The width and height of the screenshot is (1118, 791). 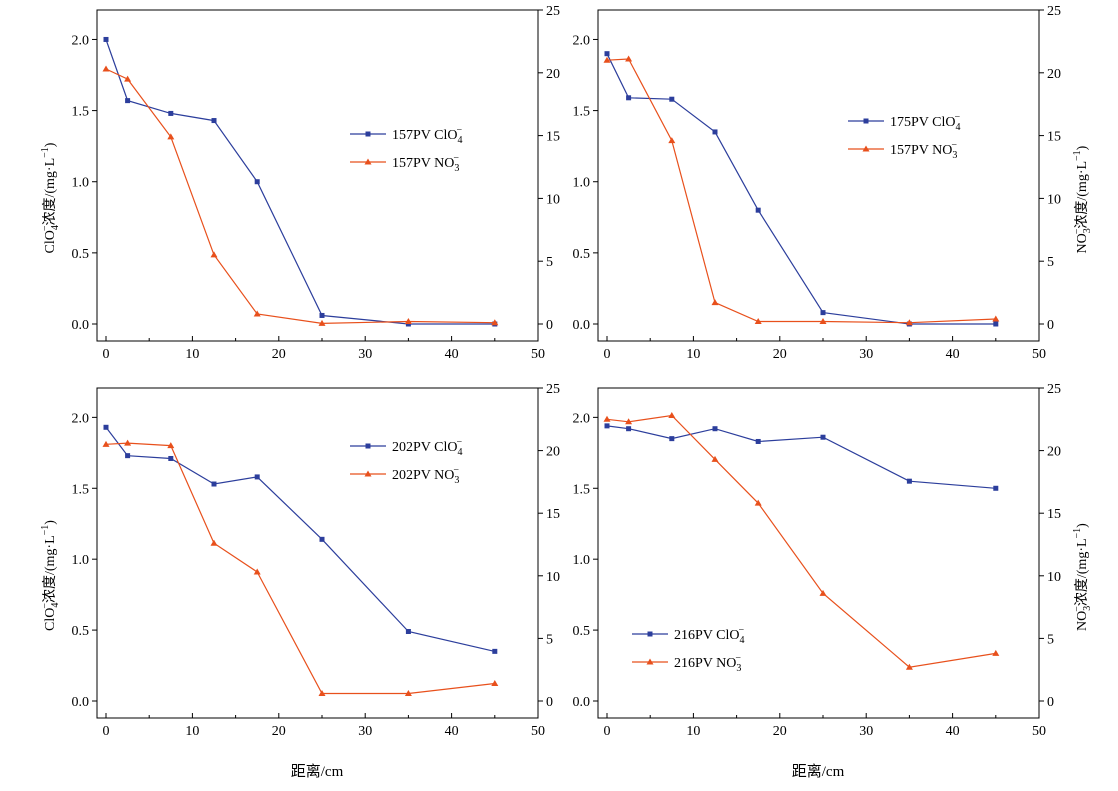 I want to click on x-tick-label: 0, so click(x=607, y=731).